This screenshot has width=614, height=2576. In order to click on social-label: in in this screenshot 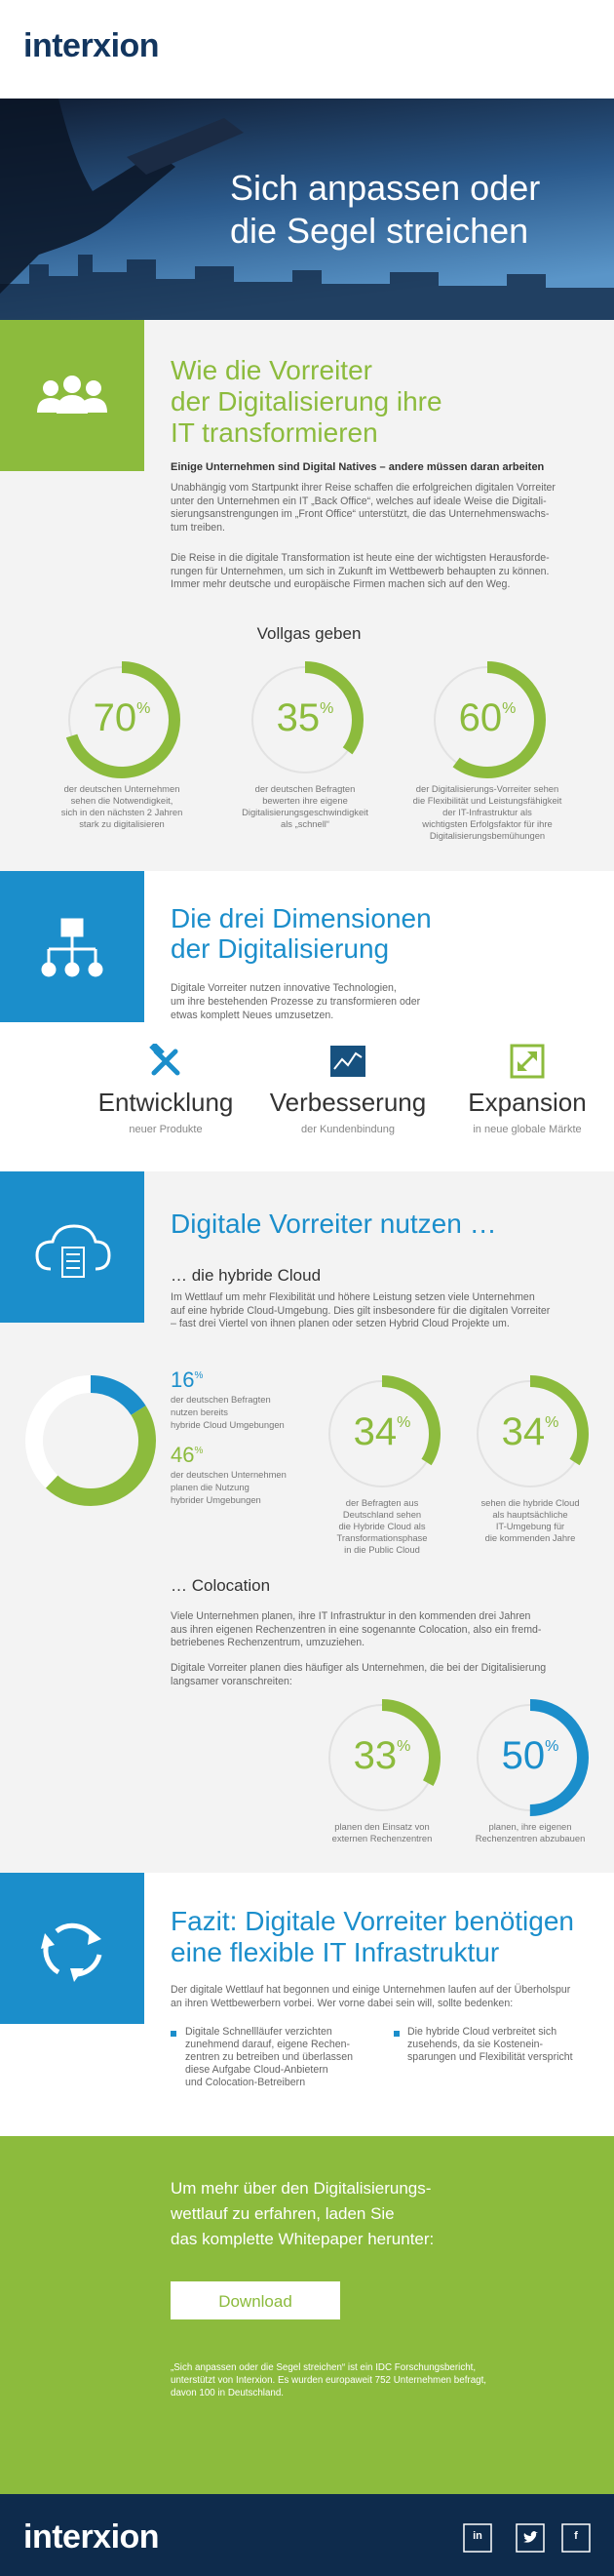, I will do `click(477, 2536)`.